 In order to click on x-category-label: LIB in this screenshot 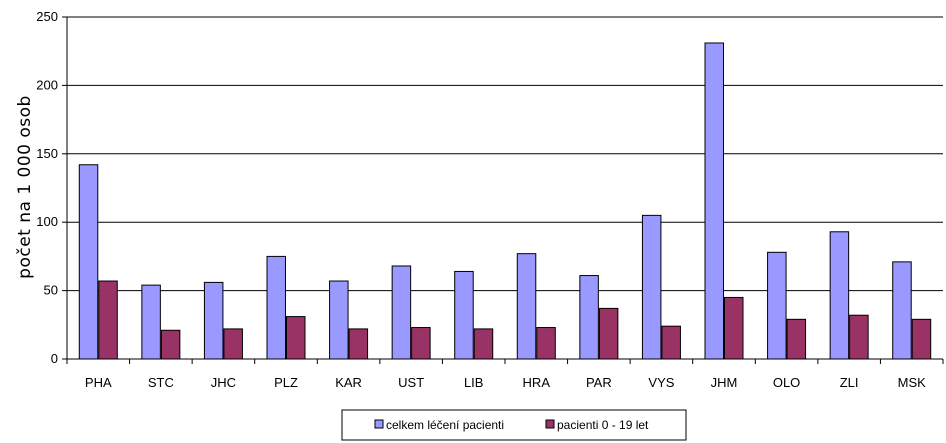, I will do `click(474, 382)`.